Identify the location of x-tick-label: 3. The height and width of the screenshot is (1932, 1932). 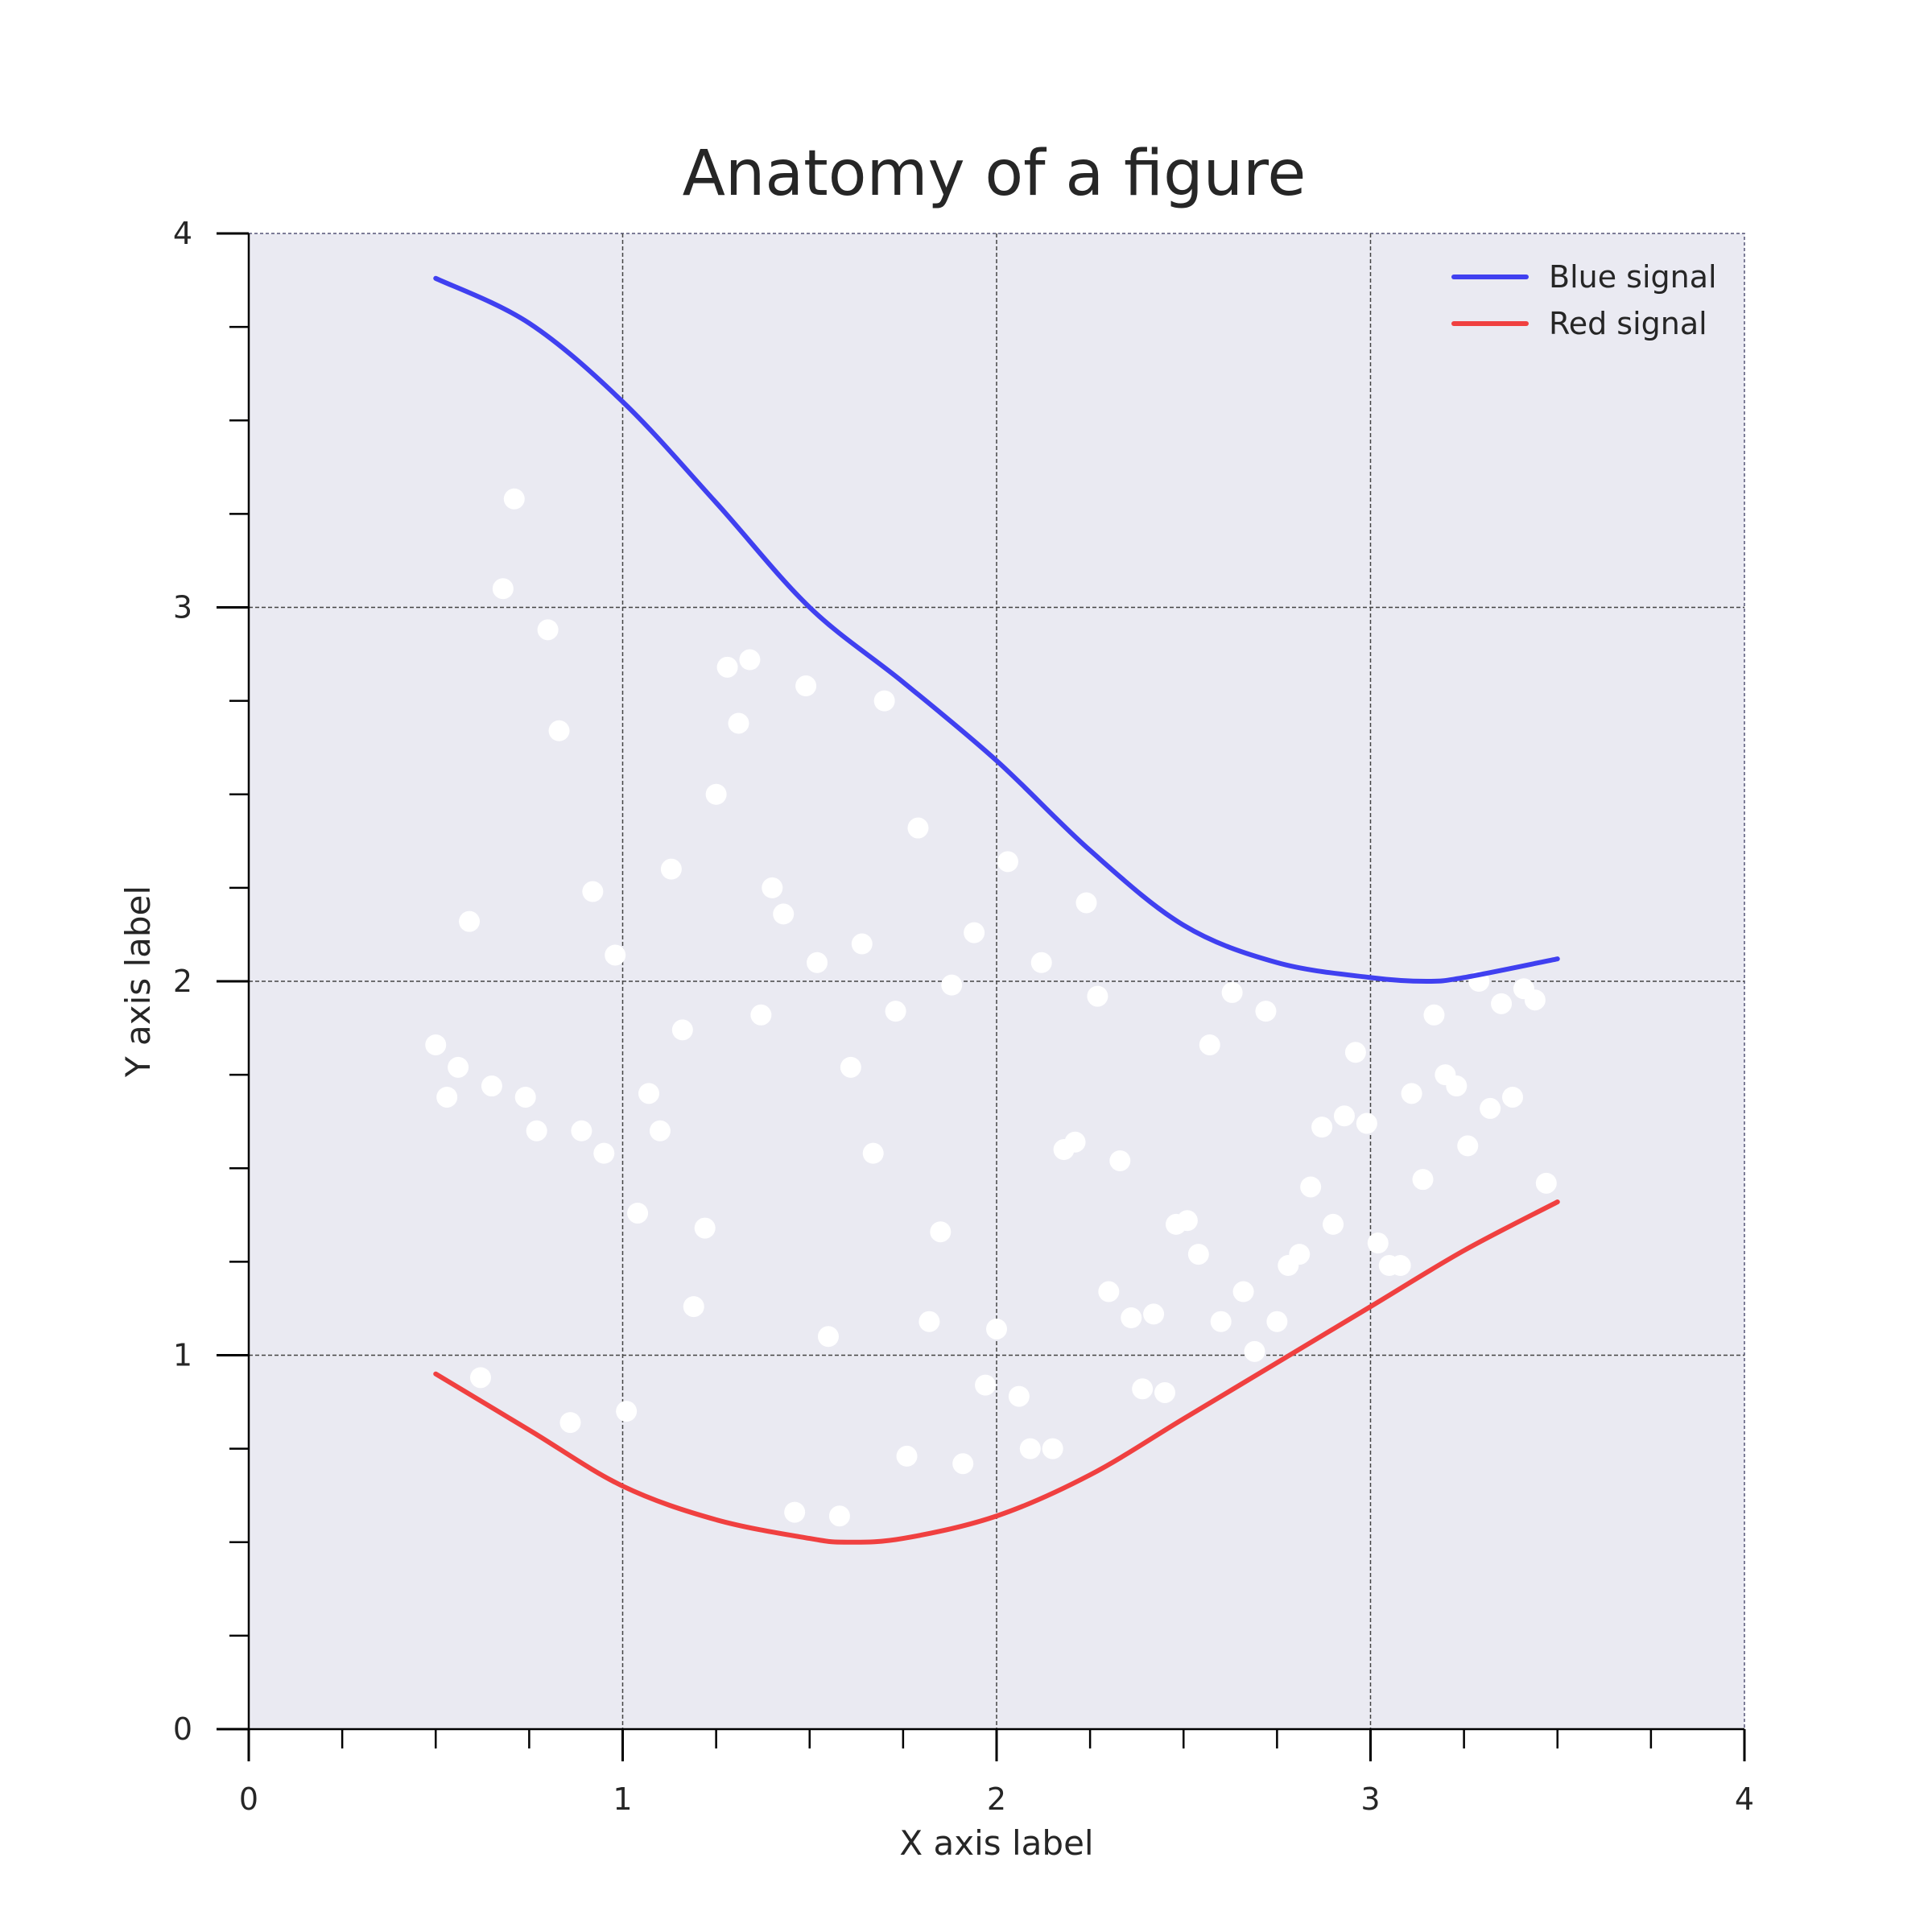
(1370, 1799).